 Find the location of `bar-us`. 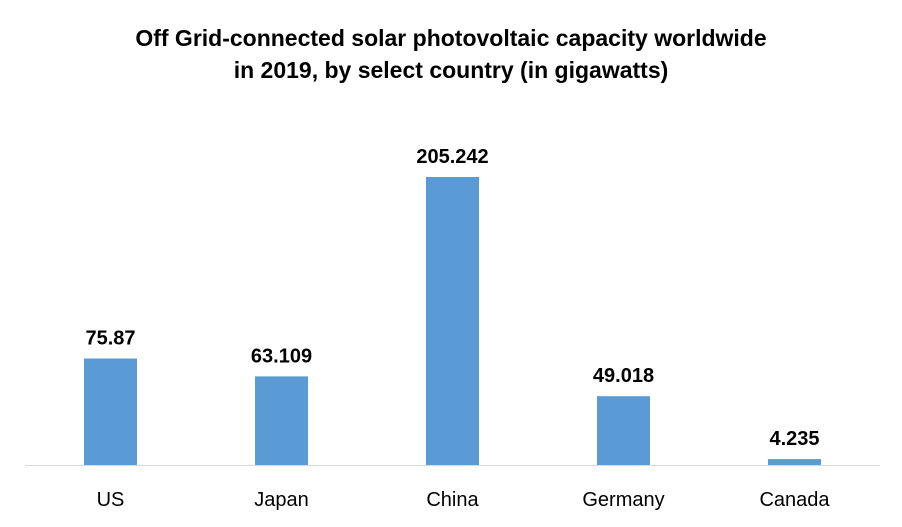

bar-us is located at coordinates (110, 412).